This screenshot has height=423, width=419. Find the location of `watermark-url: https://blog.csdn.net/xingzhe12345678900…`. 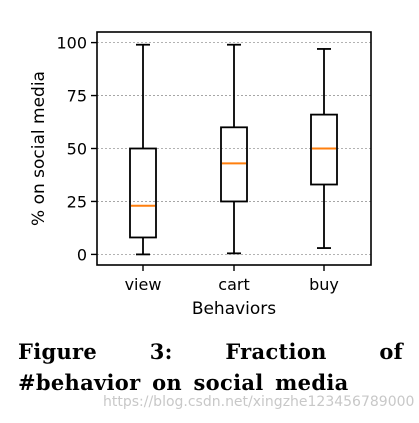

watermark-url: https://blog.csdn.net/xingzhe12345678900… is located at coordinates (259, 402).